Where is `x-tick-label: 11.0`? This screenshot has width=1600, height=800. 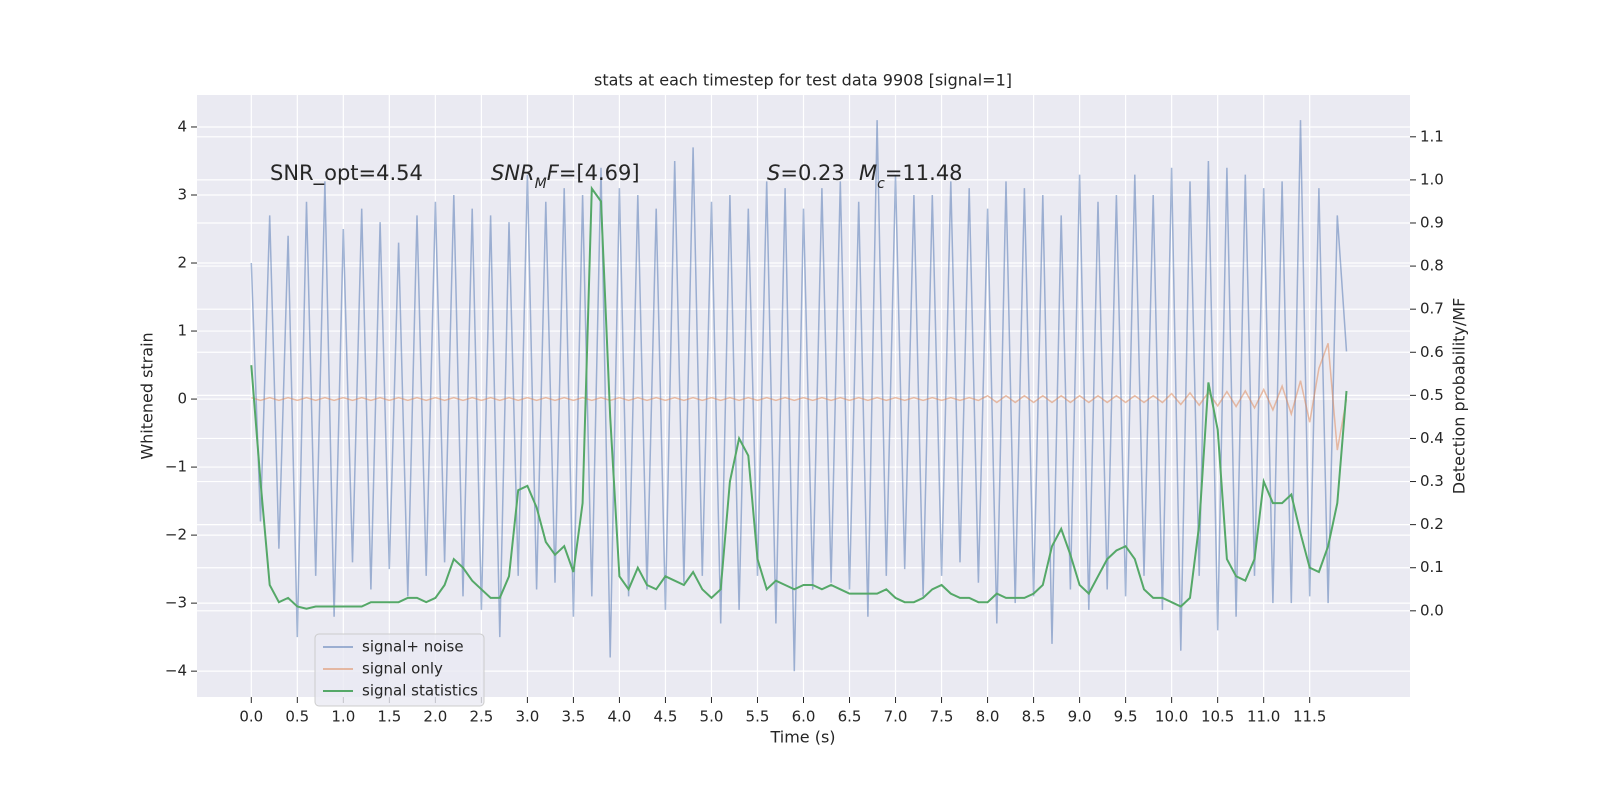
x-tick-label: 11.0 is located at coordinates (1263, 717).